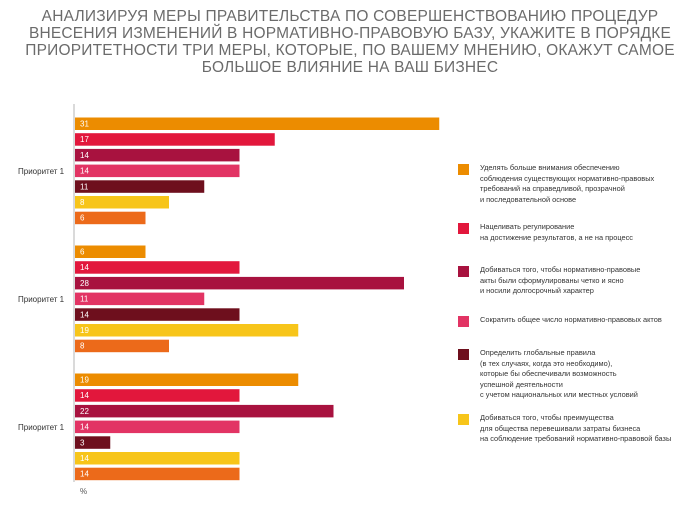 The image size is (699, 515). What do you see at coordinates (83, 491) in the screenshot?
I see `unit-label: %` at bounding box center [83, 491].